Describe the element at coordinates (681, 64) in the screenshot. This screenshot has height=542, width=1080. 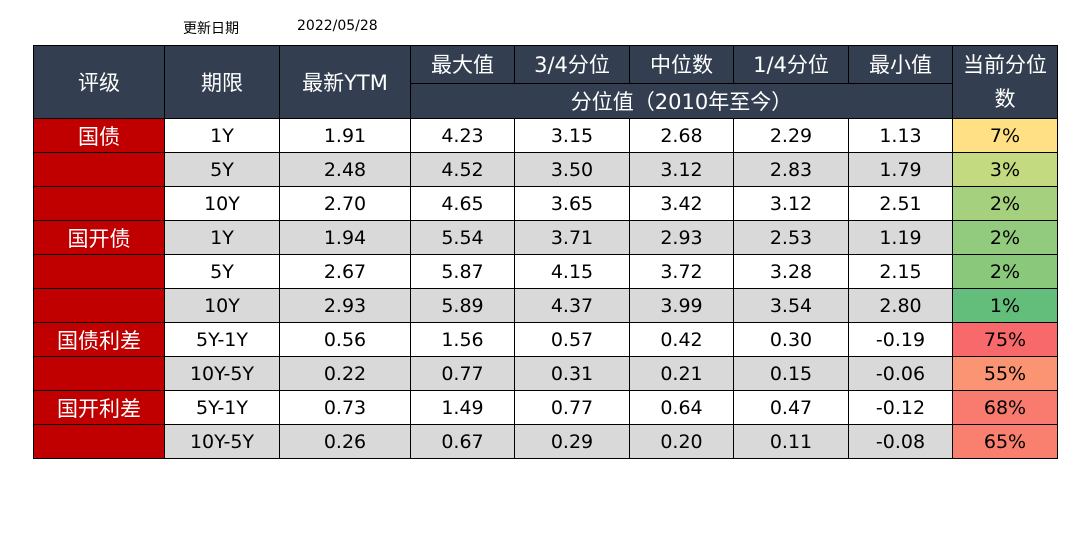
I see `header-median: 中位数` at that location.